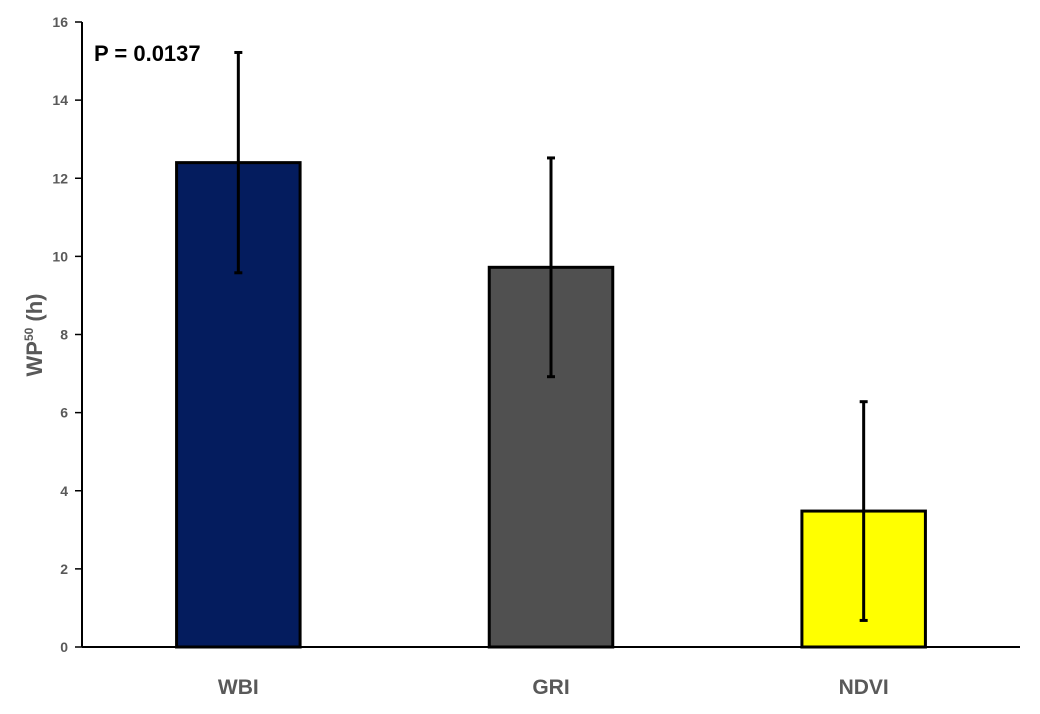 The height and width of the screenshot is (714, 1040). I want to click on y-axis-title-main: WP, so click(34, 358).